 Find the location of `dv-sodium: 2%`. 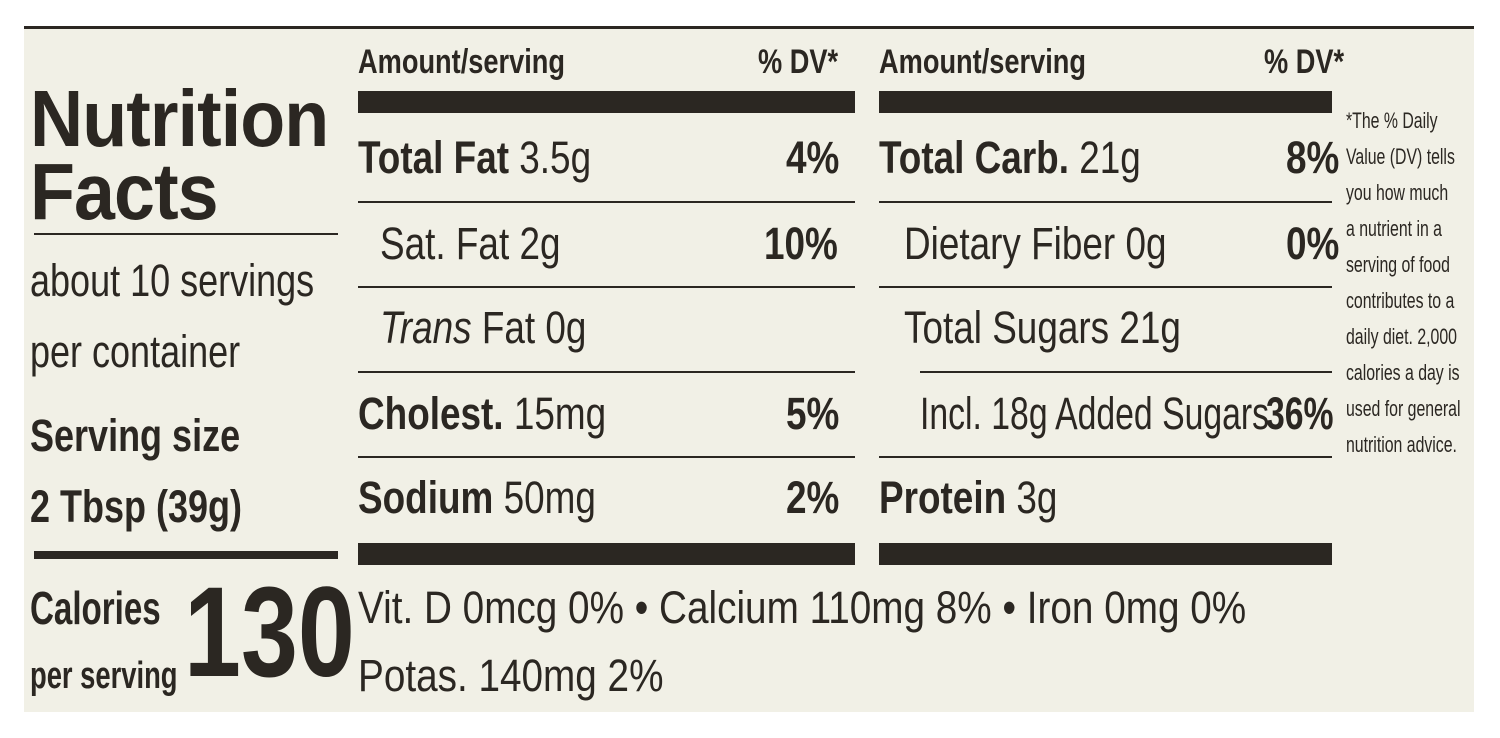

dv-sodium: 2% is located at coordinates (813, 497).